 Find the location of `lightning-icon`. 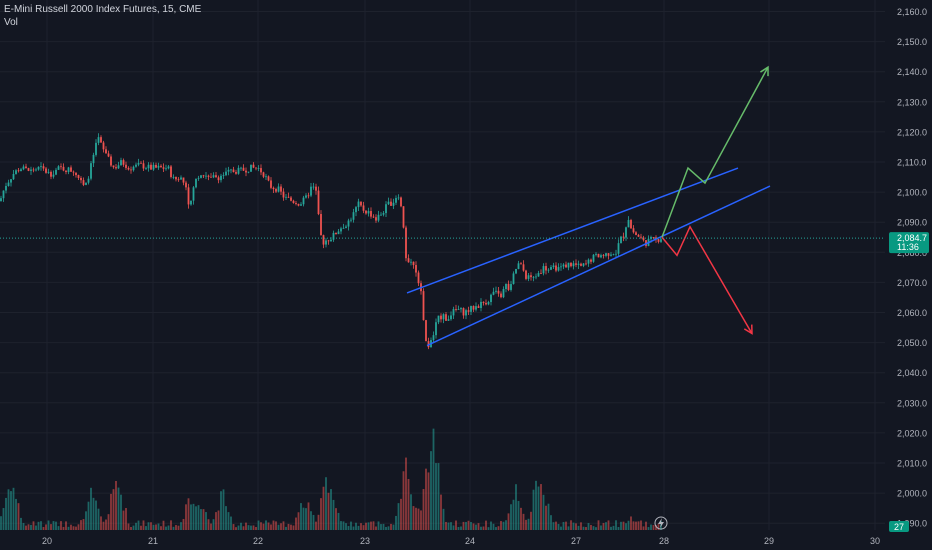

lightning-icon is located at coordinates (661, 523).